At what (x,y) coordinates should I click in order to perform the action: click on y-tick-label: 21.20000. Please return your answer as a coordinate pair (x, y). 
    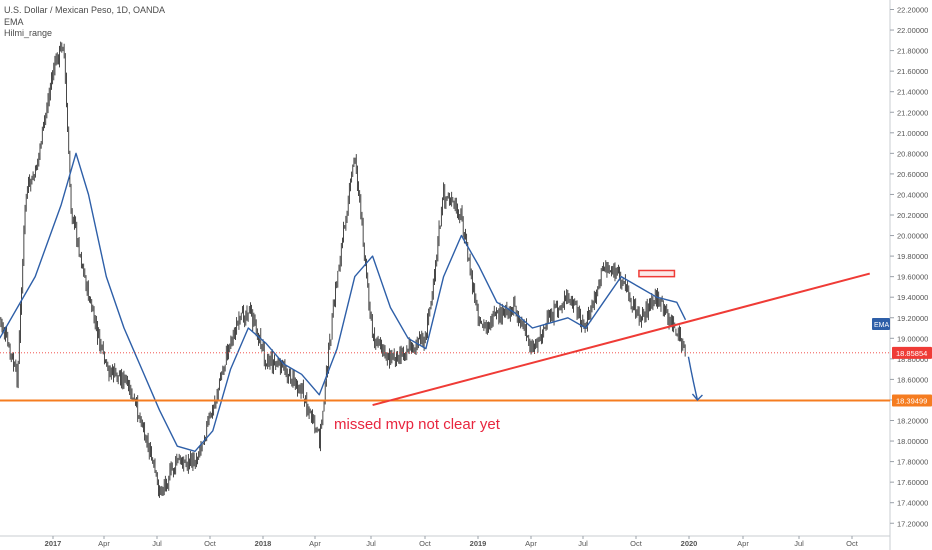
    Looking at the image, I should click on (912, 112).